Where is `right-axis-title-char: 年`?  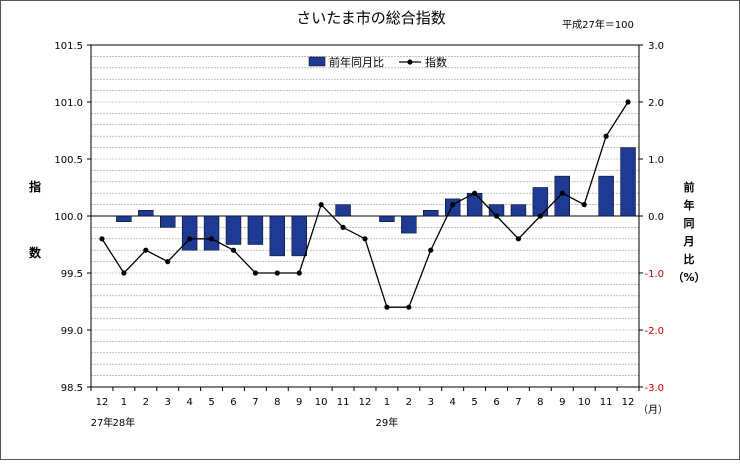
right-axis-title-char: 年 is located at coordinates (689, 205).